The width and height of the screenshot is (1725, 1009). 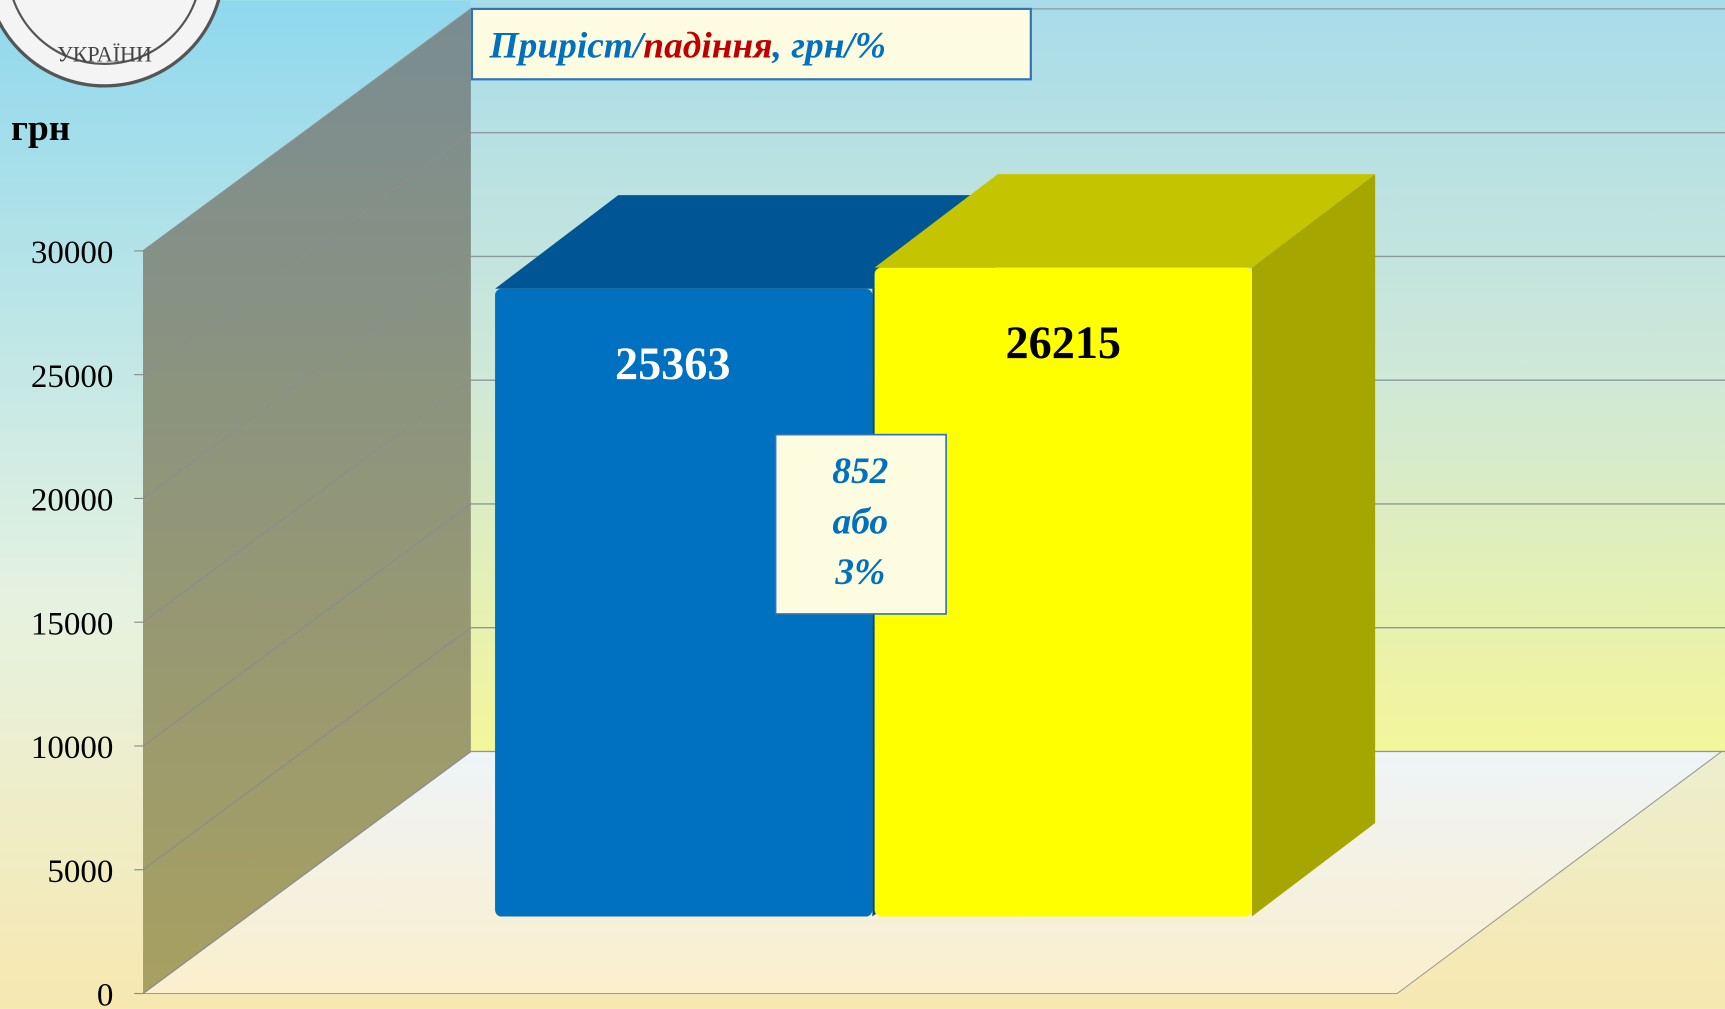 I want to click on logo-ring, so click(x=104, y=32).